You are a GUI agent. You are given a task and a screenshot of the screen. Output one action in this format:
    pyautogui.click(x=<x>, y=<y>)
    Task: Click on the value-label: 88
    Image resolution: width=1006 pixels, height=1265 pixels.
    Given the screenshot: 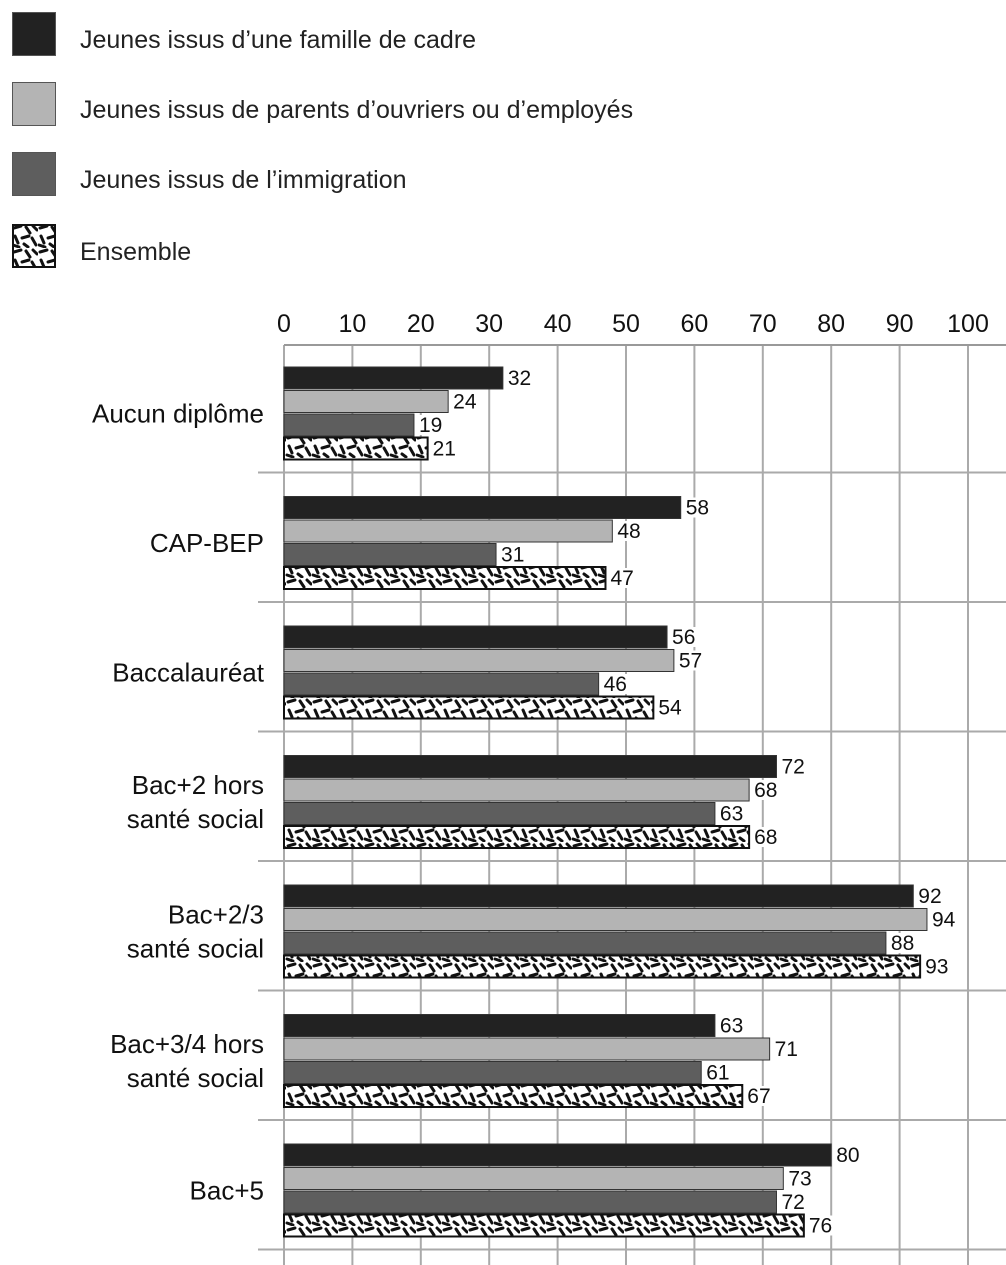 What is the action you would take?
    pyautogui.click(x=902, y=943)
    